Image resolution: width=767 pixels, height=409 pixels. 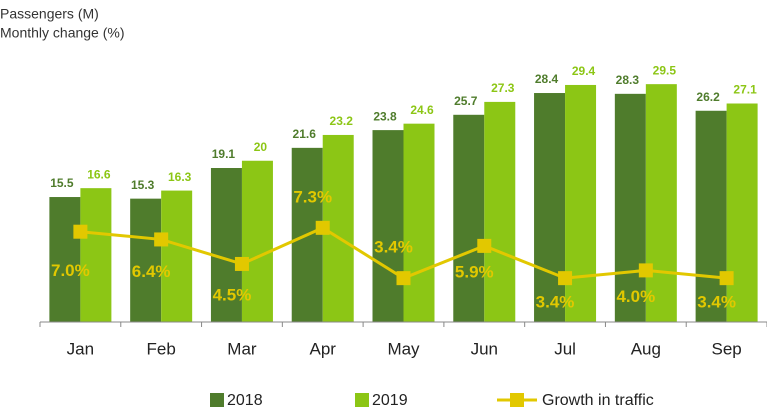 What do you see at coordinates (726, 348) in the screenshot?
I see `x-tick-label: Sep` at bounding box center [726, 348].